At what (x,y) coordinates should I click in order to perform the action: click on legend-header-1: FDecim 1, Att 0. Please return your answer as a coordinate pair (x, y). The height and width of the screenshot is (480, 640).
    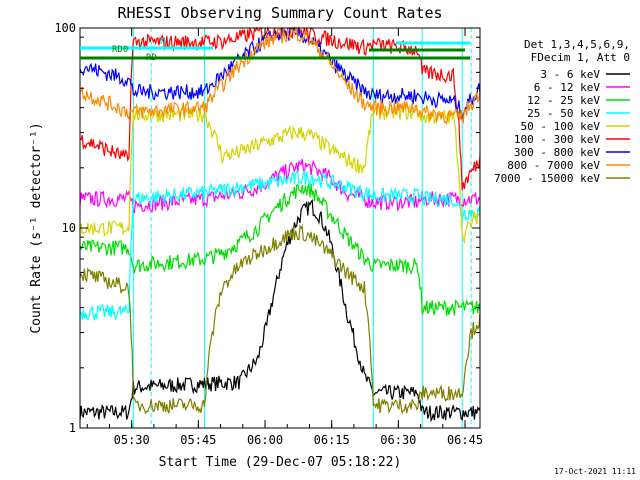
    Looking at the image, I should click on (580, 57).